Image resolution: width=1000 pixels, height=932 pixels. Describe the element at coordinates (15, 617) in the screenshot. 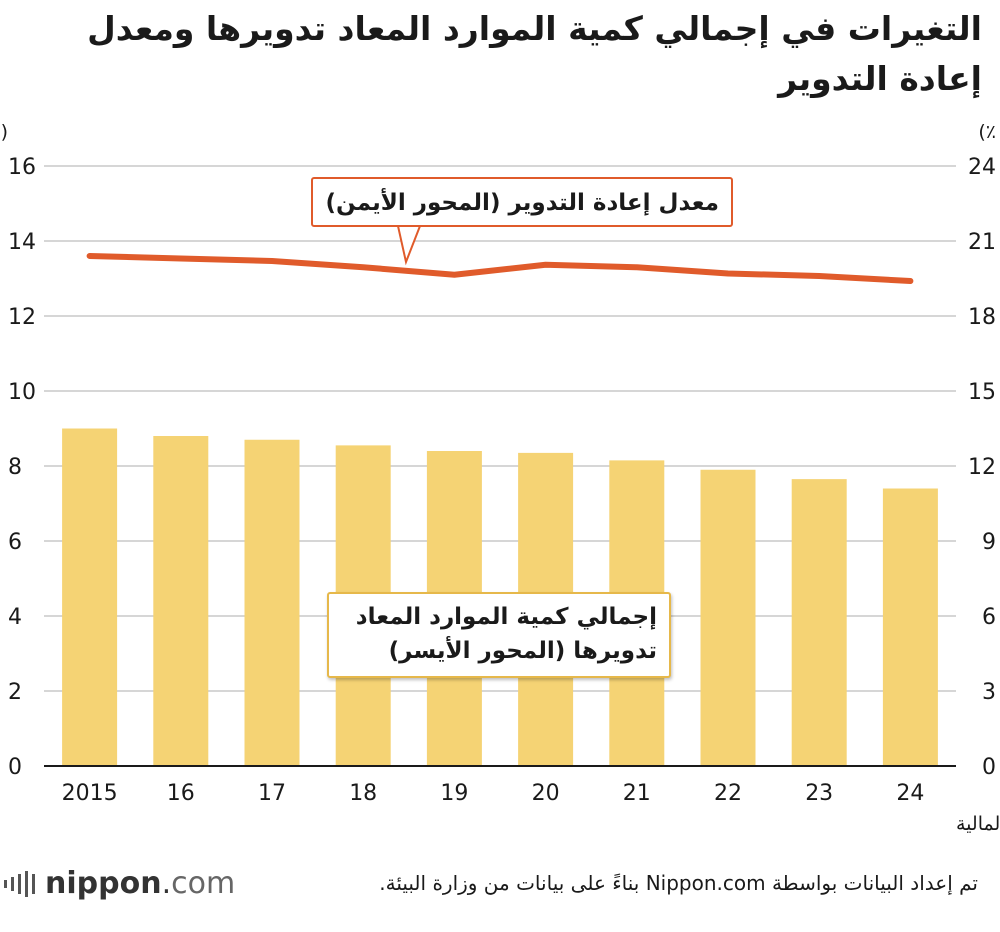

I see `left-tick-label: 4` at that location.